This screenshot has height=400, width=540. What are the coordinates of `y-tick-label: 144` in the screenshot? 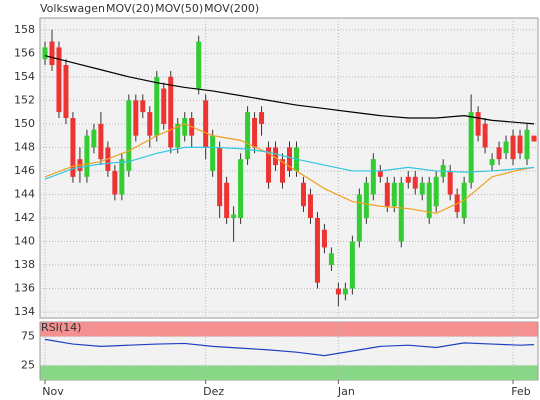 It's located at (24, 193).